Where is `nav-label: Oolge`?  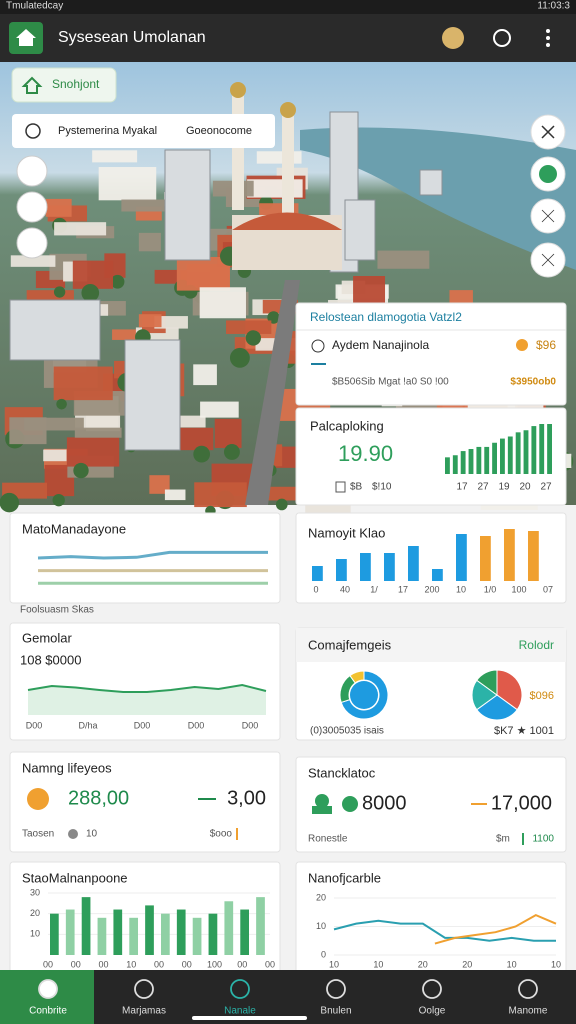 nav-label: Oolge is located at coordinates (432, 1011).